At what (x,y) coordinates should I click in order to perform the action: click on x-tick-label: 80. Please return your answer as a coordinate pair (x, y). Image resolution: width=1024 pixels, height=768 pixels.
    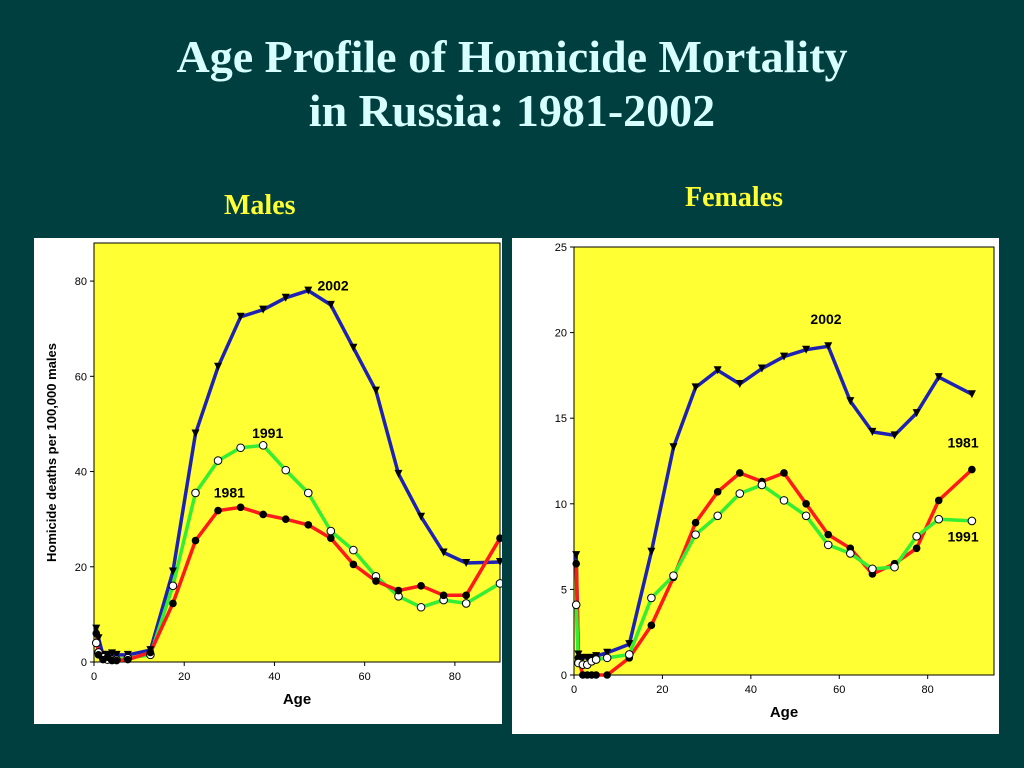
    Looking at the image, I should click on (928, 690).